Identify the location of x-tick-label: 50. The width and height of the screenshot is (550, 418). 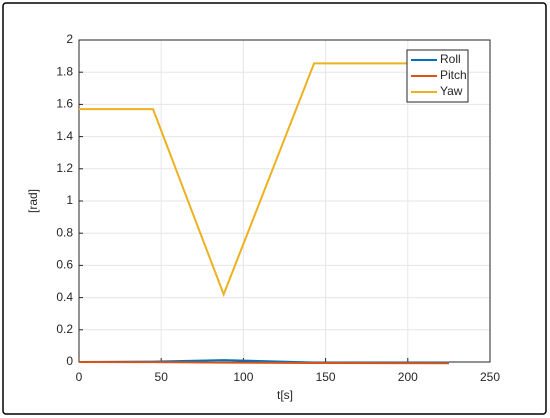
(162, 377).